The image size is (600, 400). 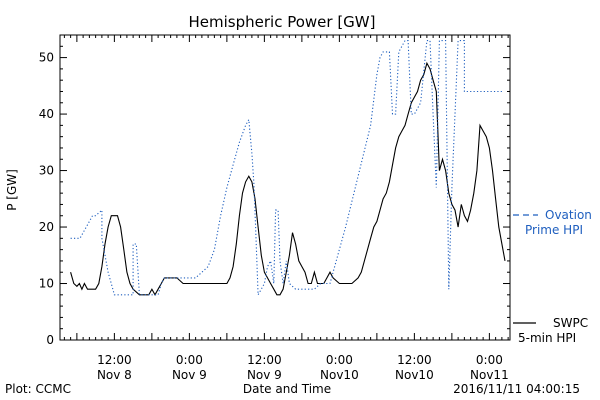 What do you see at coordinates (552, 276) in the screenshot?
I see `legend: Ovation Prime HPI SWPC 5-min HPI` at bounding box center [552, 276].